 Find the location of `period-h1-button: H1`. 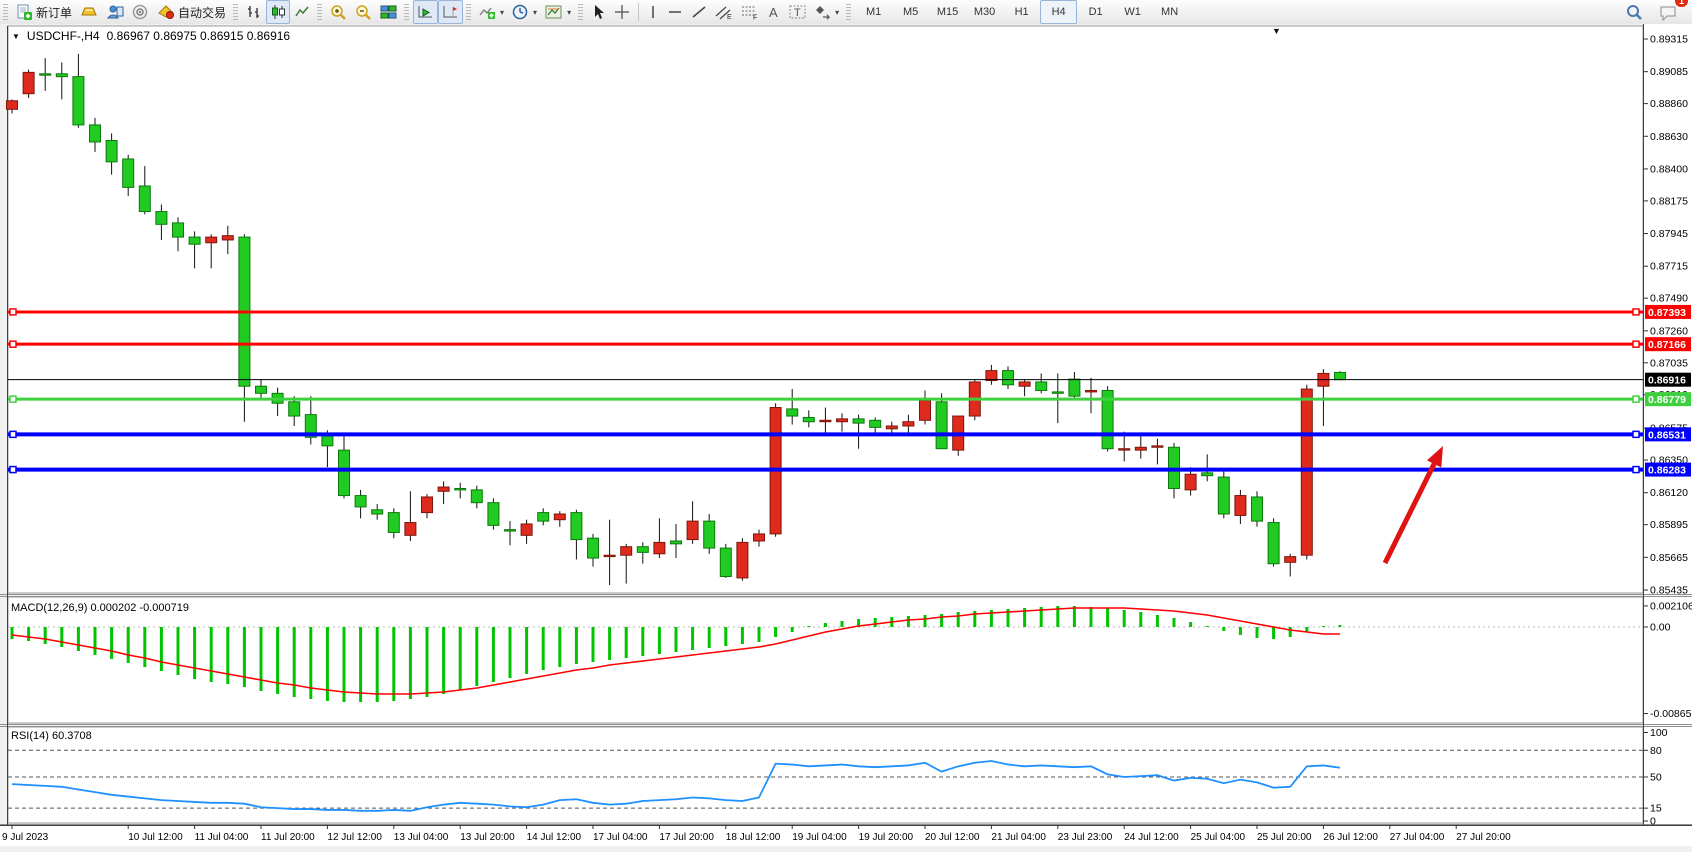

period-h1-button: H1 is located at coordinates (1021, 12).